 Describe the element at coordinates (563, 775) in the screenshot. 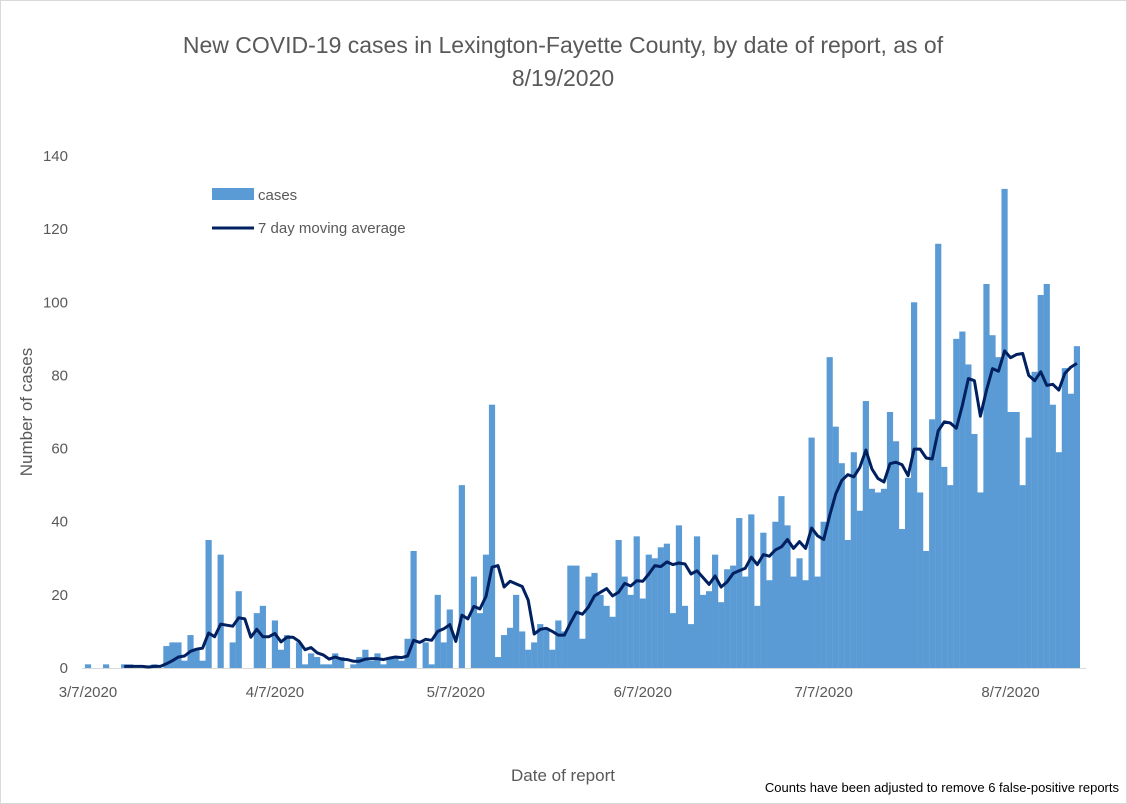

I see `x-axis-label: Date of report` at that location.